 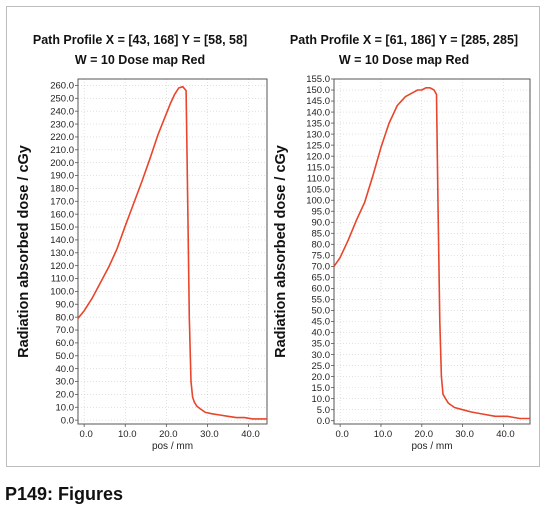 I want to click on chart1-xtick-label-4: 40.0, so click(x=250, y=434).